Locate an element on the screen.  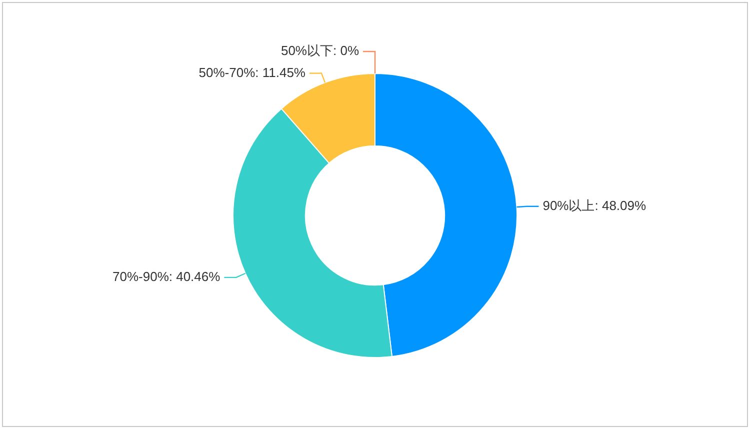
slice-label: 70%-90% is located at coordinates (141, 276).